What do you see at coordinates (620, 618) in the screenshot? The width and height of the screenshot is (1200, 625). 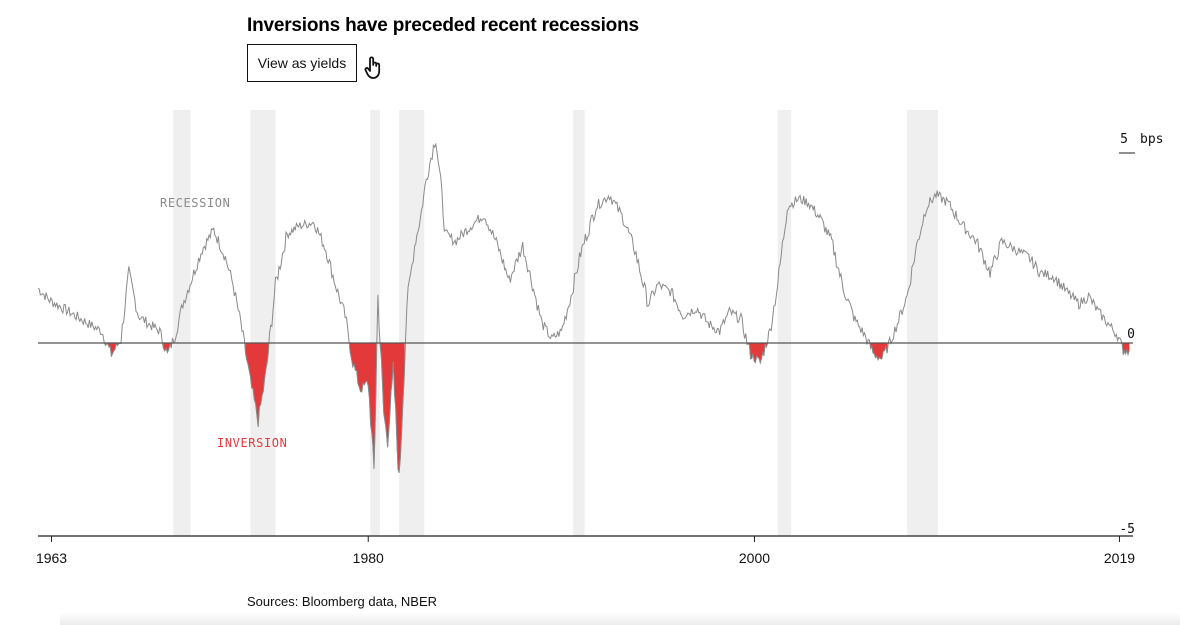 I see `bottom-shadow` at bounding box center [620, 618].